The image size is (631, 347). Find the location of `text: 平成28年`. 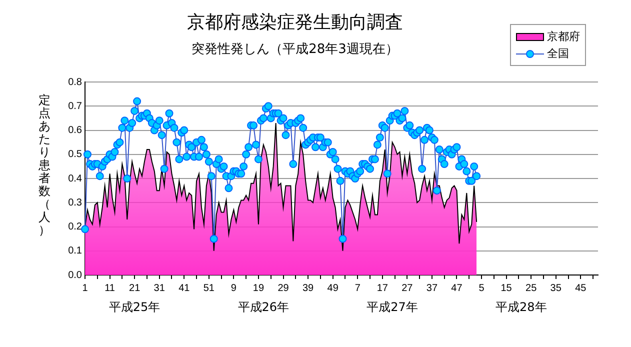

text: 平成28年 is located at coordinates (521, 307).